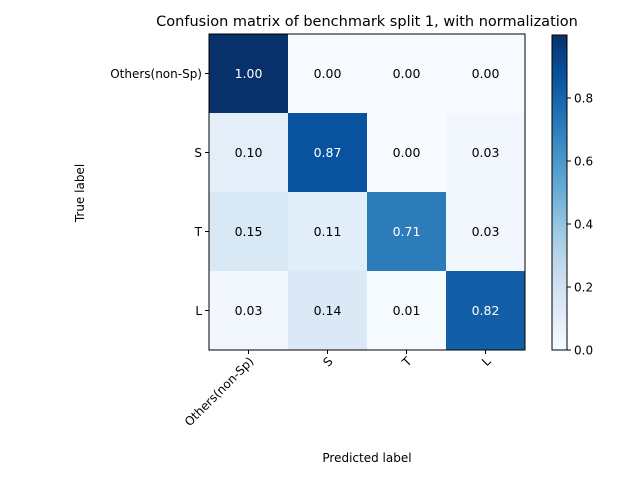  Describe the element at coordinates (327, 361) in the screenshot. I see `x-tick-label: S` at that location.